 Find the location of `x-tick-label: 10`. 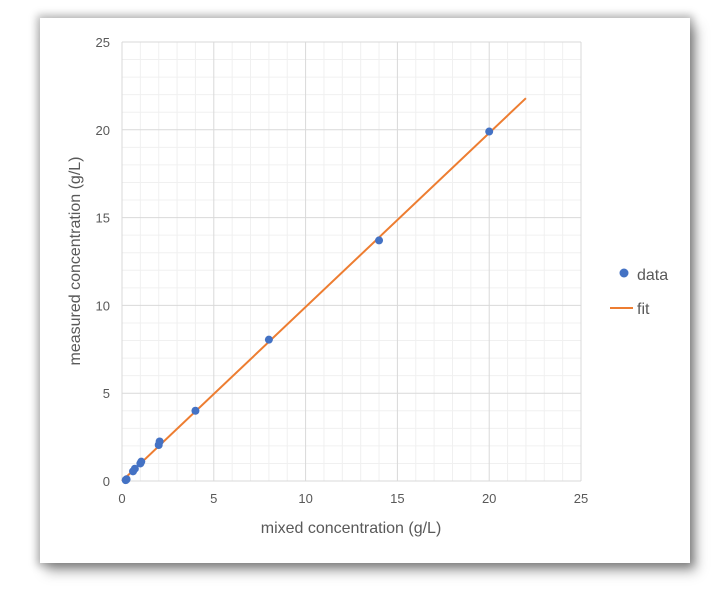

x-tick-label: 10 is located at coordinates (305, 498).